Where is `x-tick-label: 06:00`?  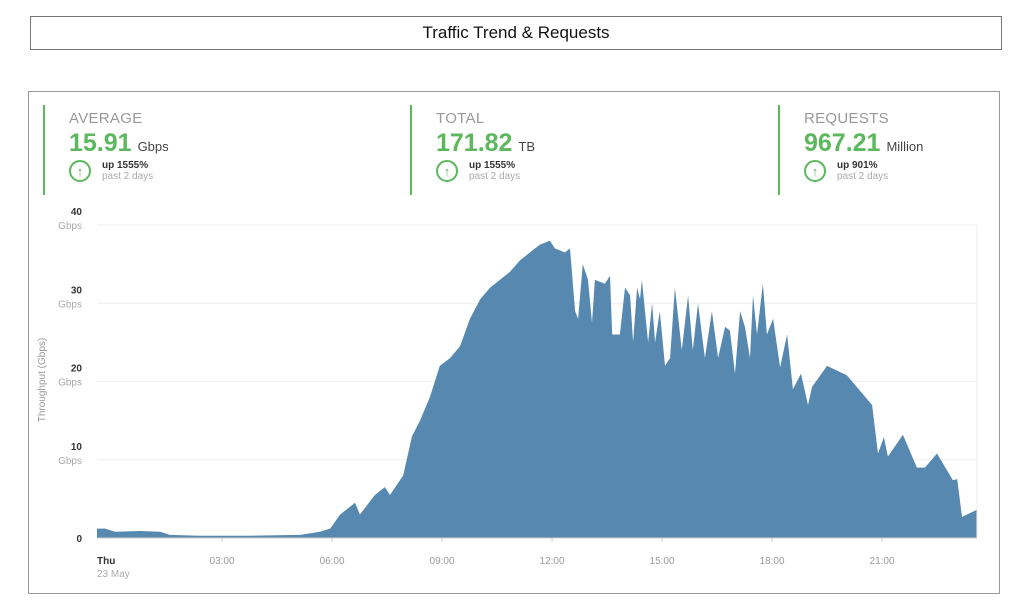
x-tick-label: 06:00 is located at coordinates (332, 561).